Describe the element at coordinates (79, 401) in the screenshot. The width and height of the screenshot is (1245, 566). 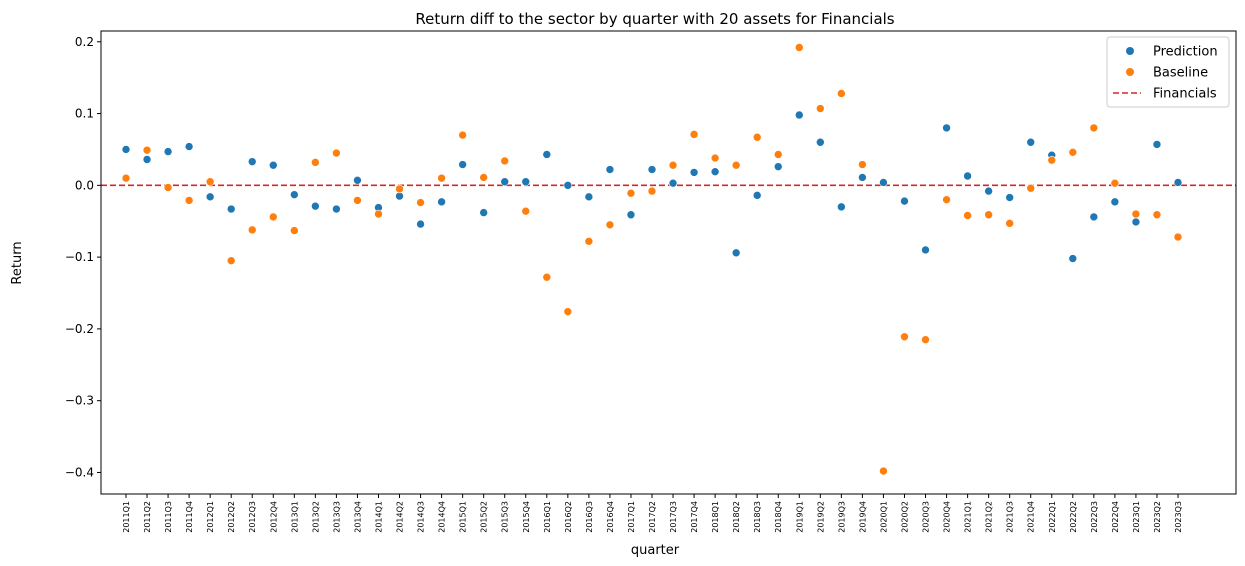
I see `y-tick-label: −0.3` at that location.